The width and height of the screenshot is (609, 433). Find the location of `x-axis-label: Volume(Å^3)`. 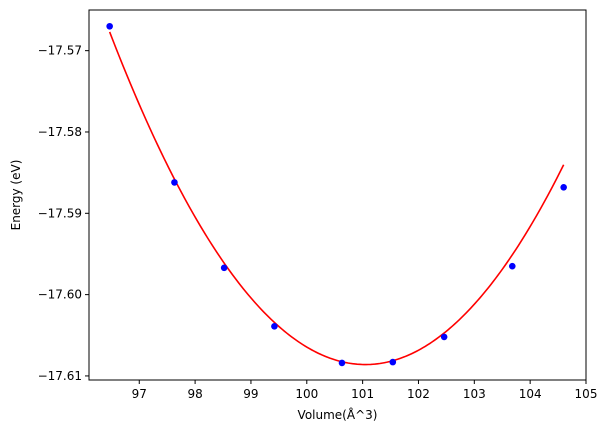

x-axis-label: Volume(Å^3) is located at coordinates (338, 414).